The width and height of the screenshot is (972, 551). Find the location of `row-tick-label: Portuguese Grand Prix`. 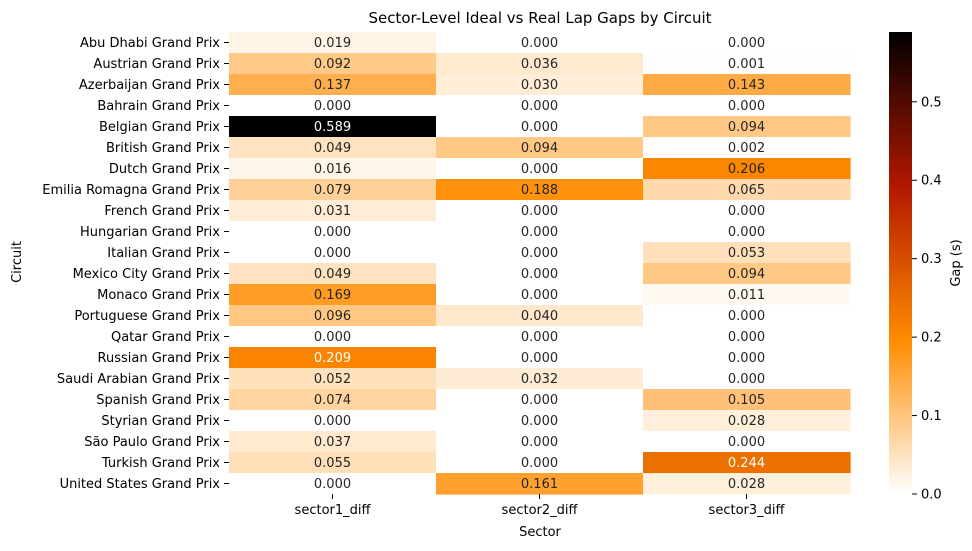

row-tick-label: Portuguese Grand Prix is located at coordinates (147, 316).